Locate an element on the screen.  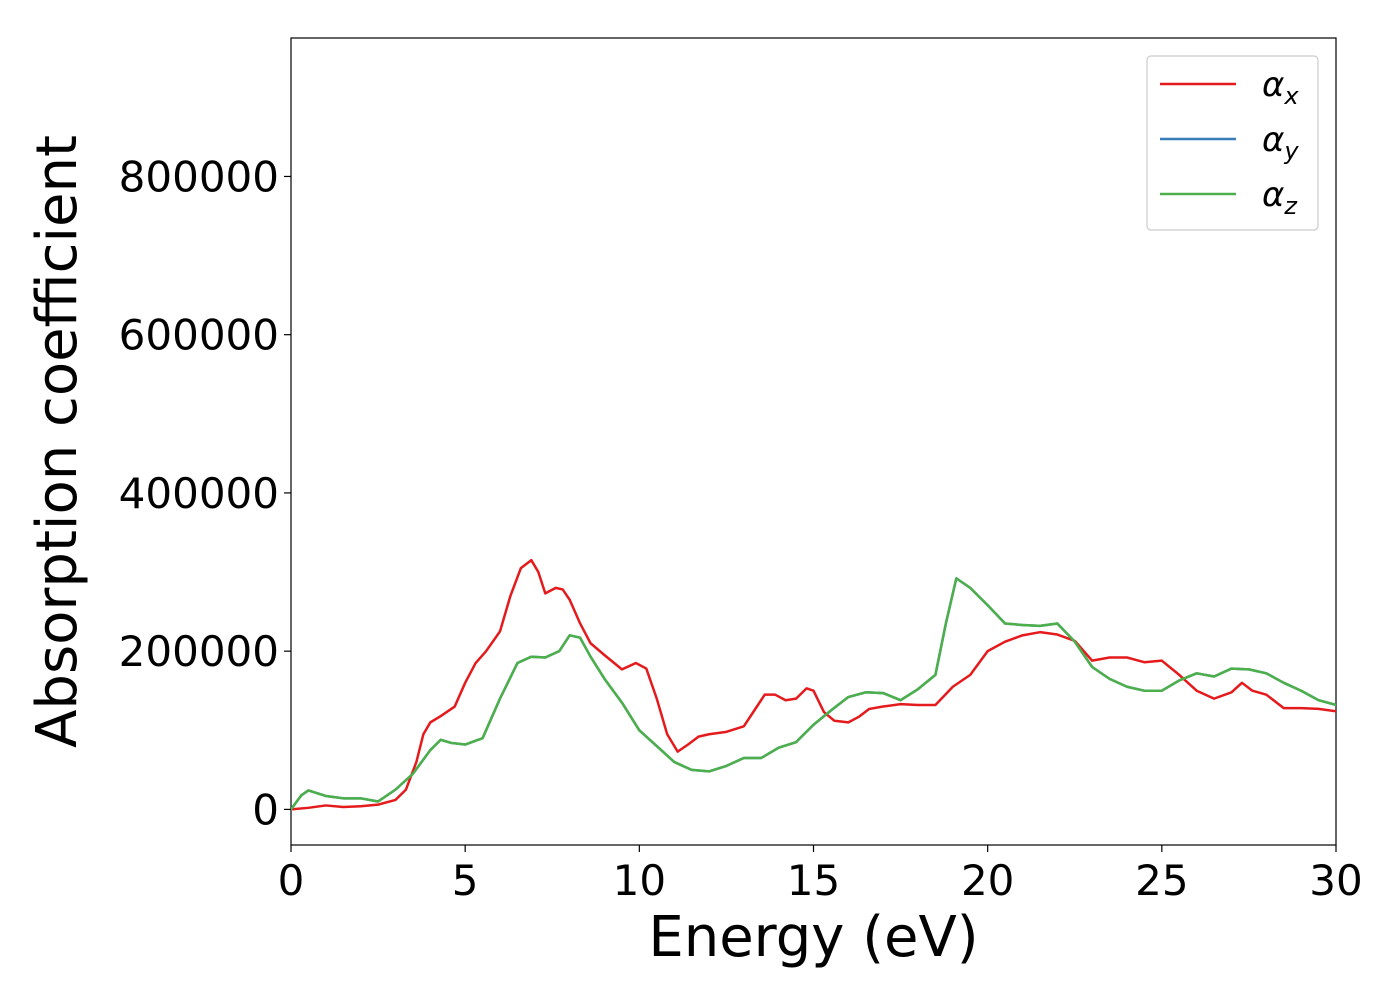
x-axis: 0 5 10 15 20 25 30 is located at coordinates (820, 875).